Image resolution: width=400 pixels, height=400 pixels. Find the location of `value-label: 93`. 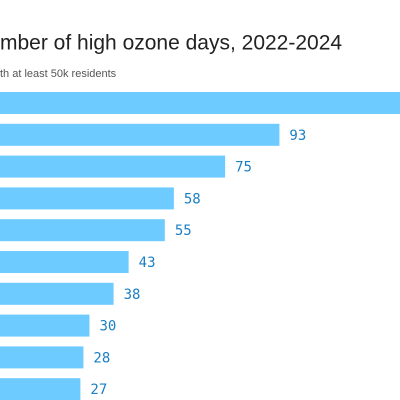

value-label: 93 is located at coordinates (297, 136).